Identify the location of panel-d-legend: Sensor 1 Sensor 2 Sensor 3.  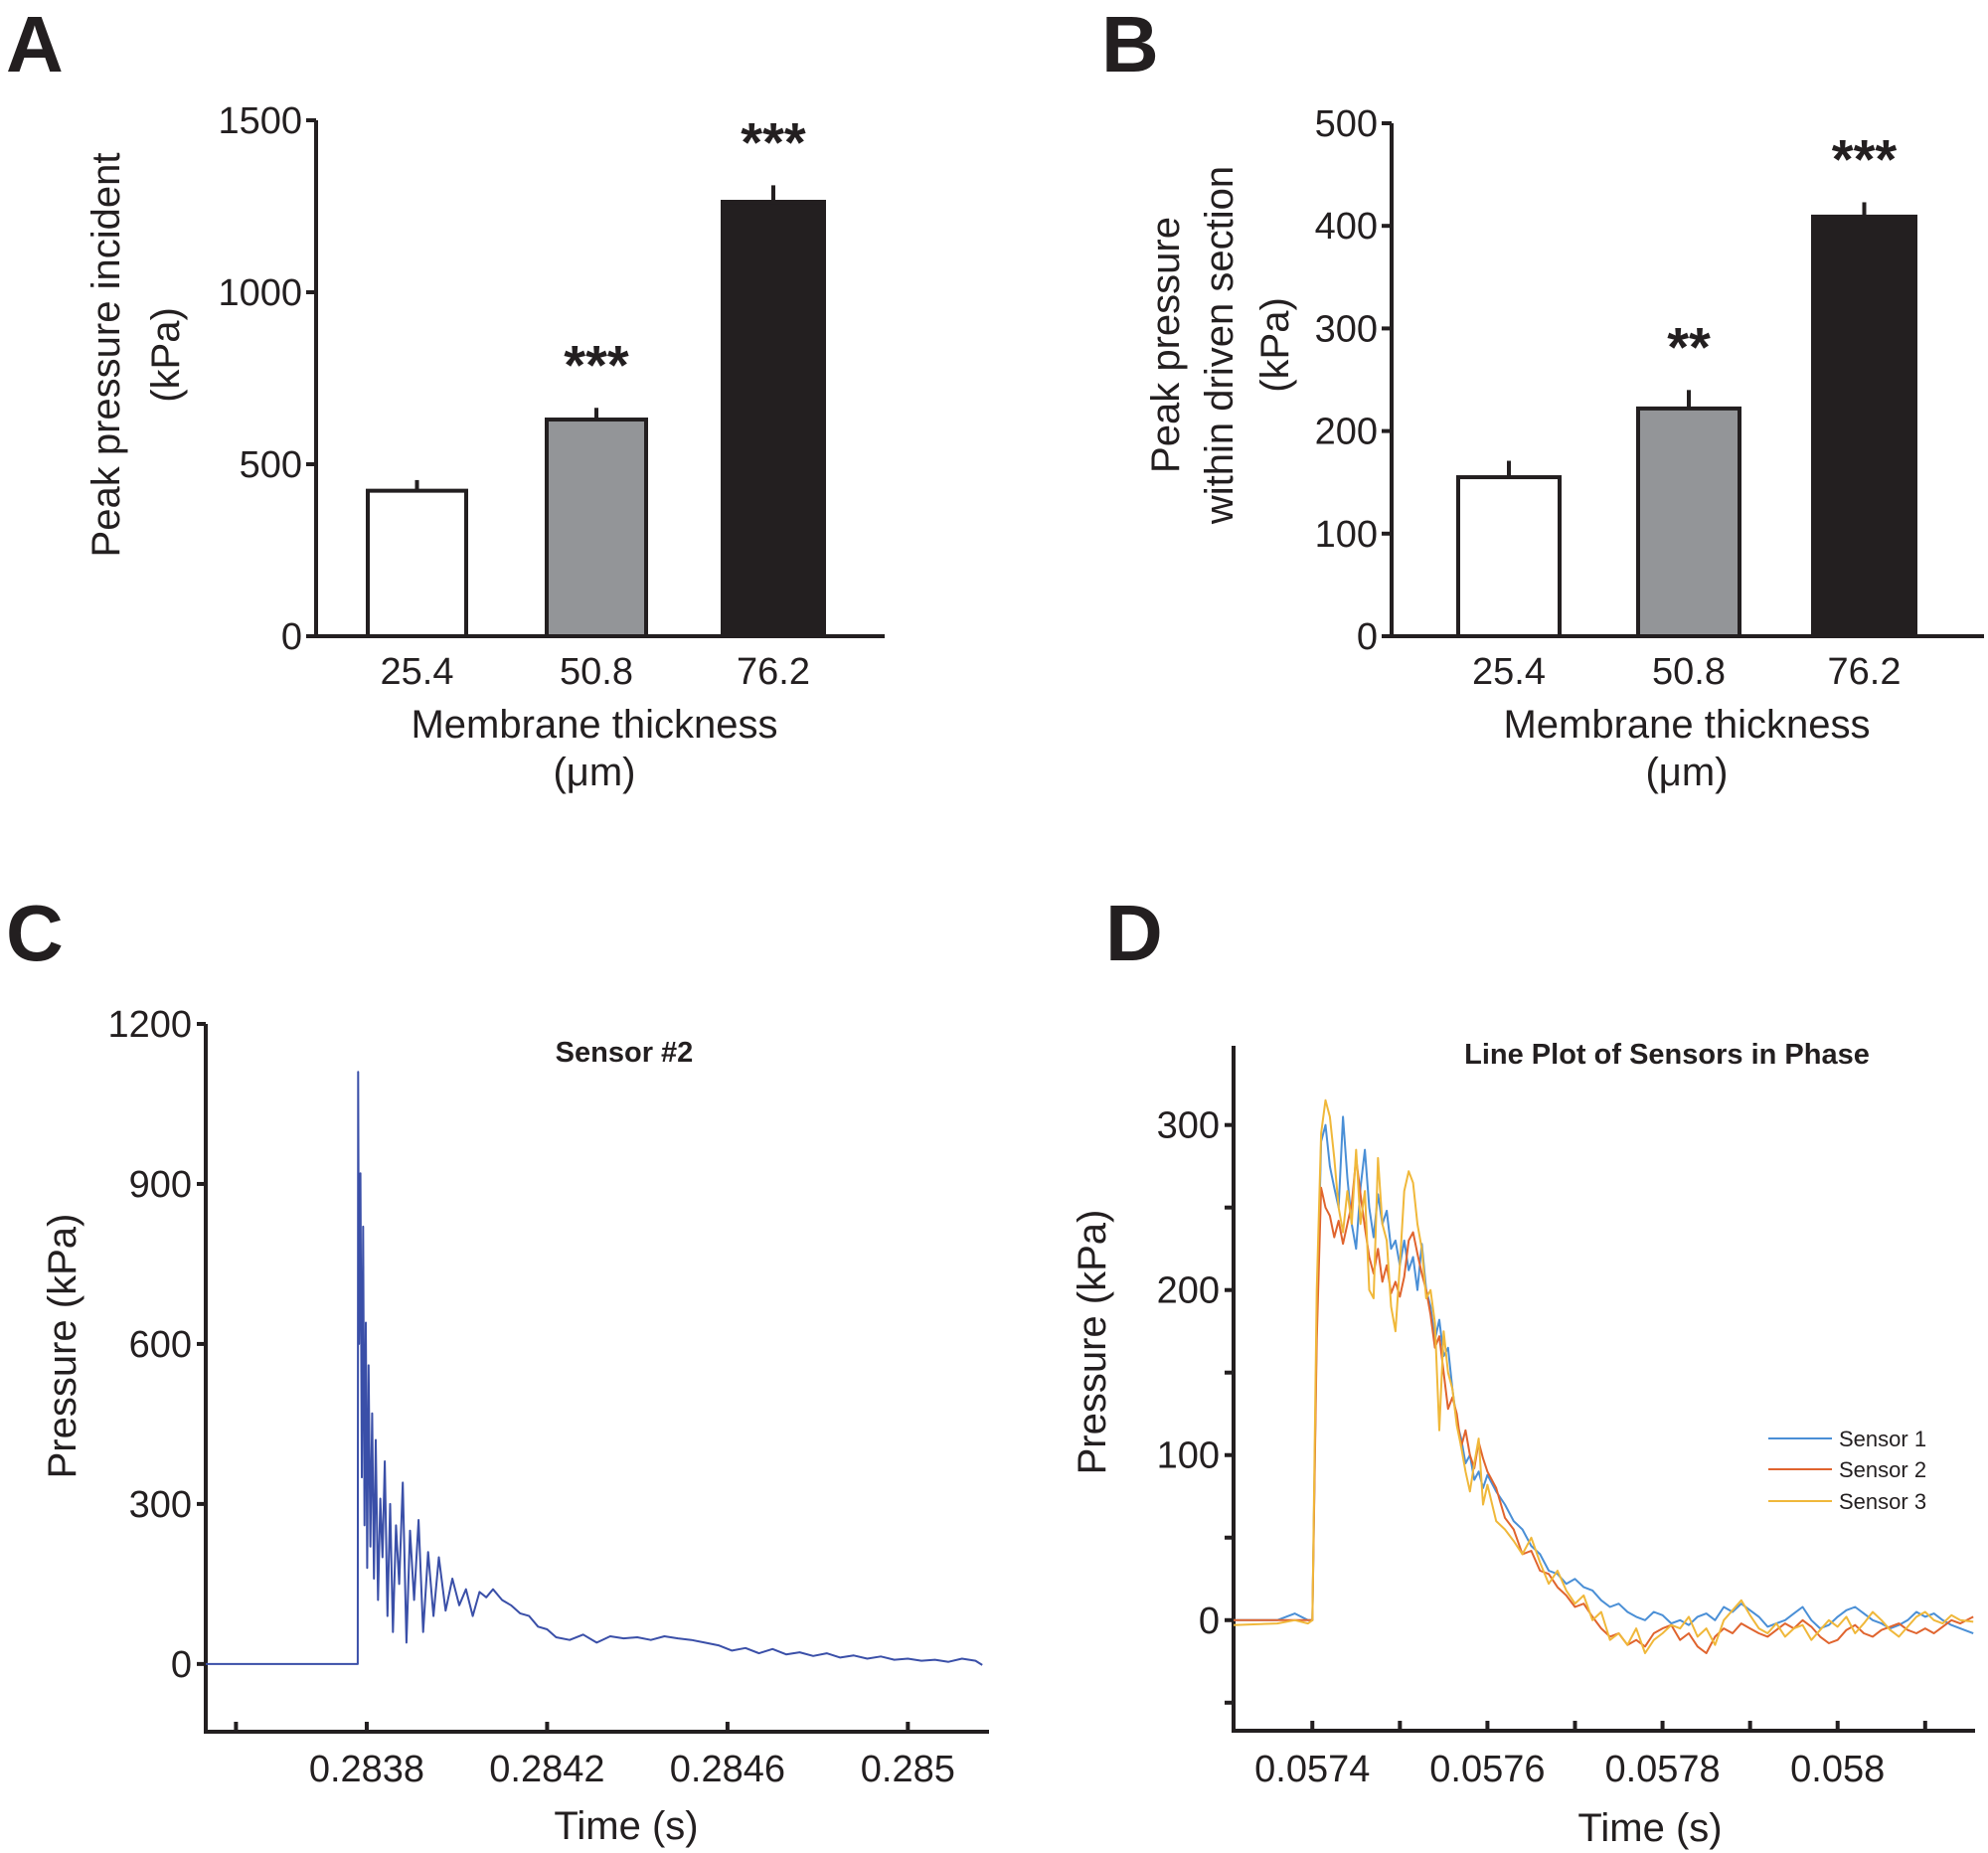
(1847, 1470).